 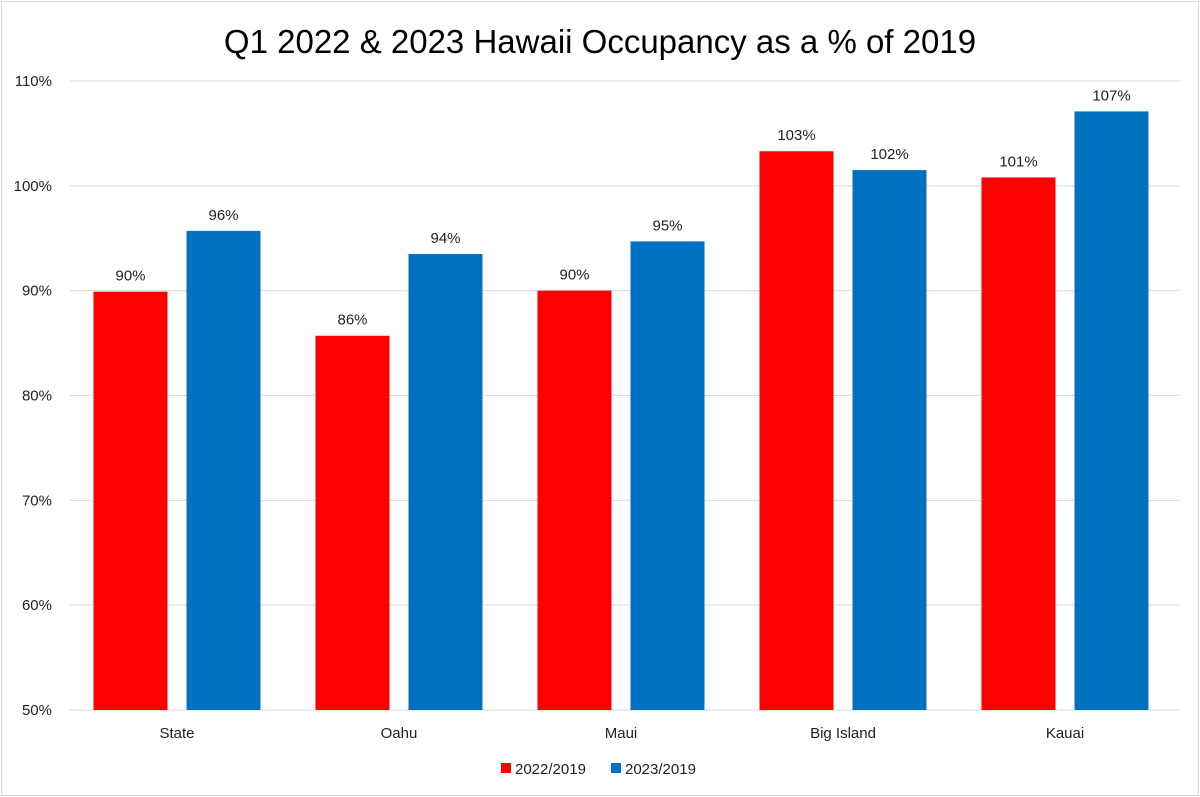 I want to click on y-tick-label: 90%, so click(x=37, y=291).